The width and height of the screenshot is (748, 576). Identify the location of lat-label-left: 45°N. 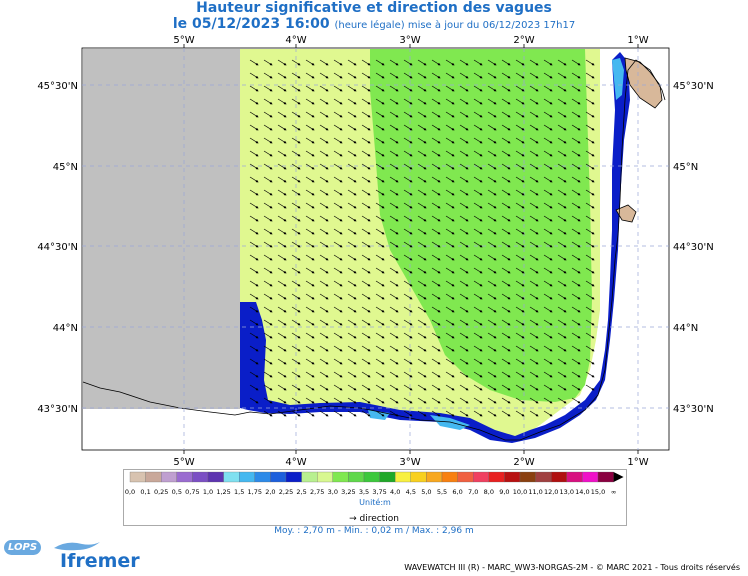
(65, 167).